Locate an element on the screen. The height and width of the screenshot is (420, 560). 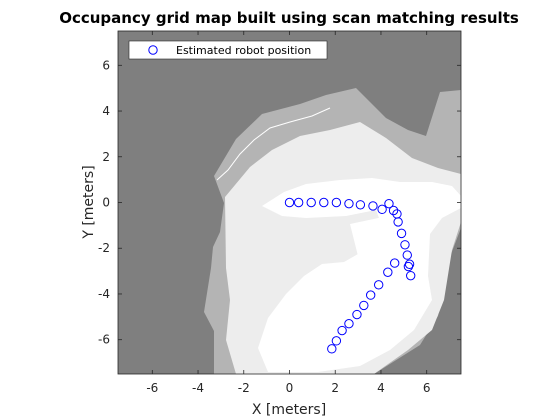
x-tick-label: 4 is located at coordinates (381, 388).